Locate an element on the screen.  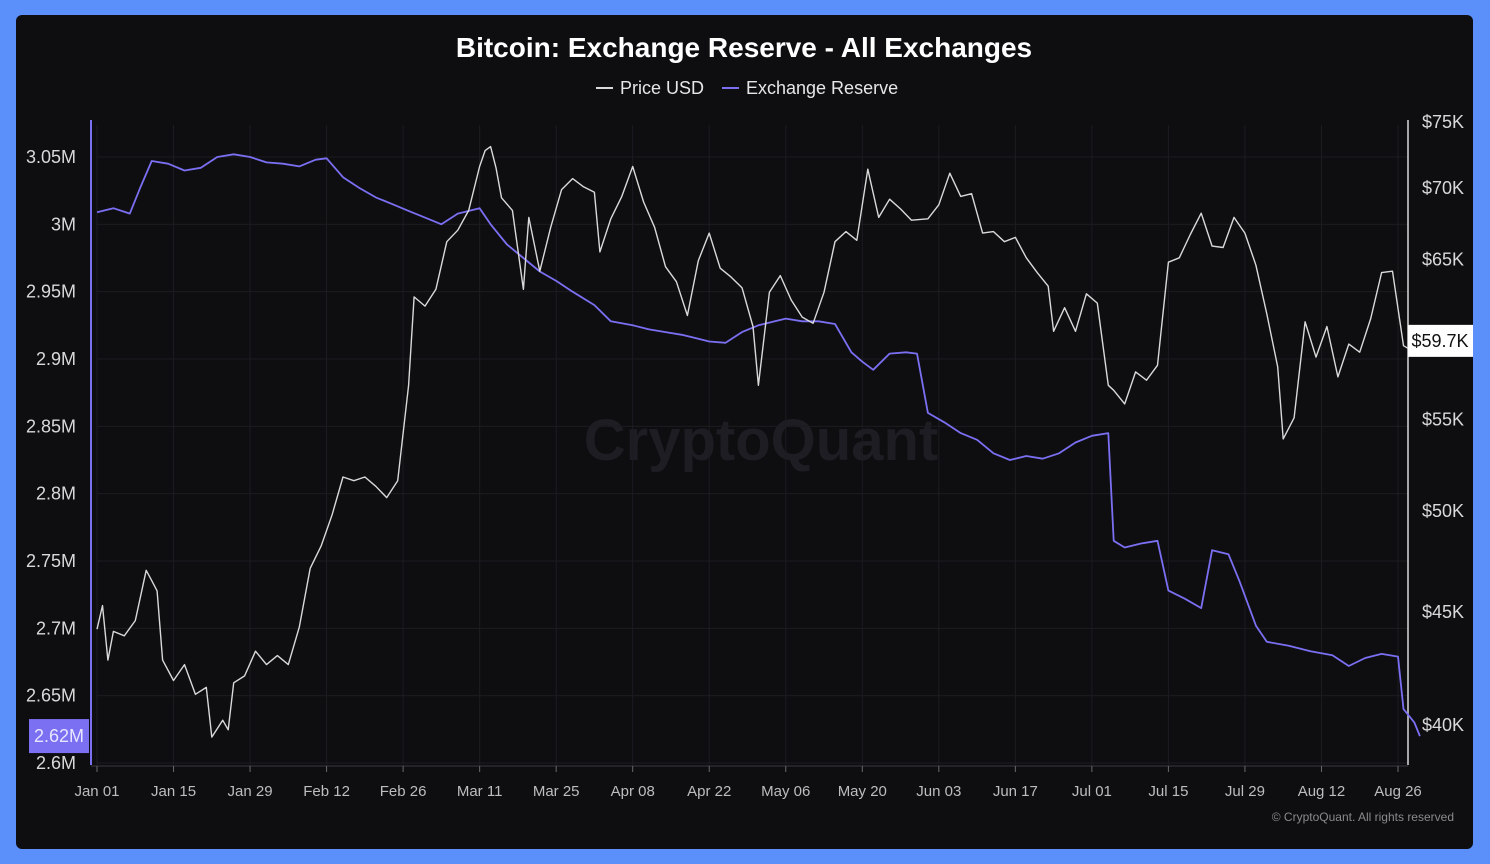
right-tick-label: $75K is located at coordinates (1443, 122).